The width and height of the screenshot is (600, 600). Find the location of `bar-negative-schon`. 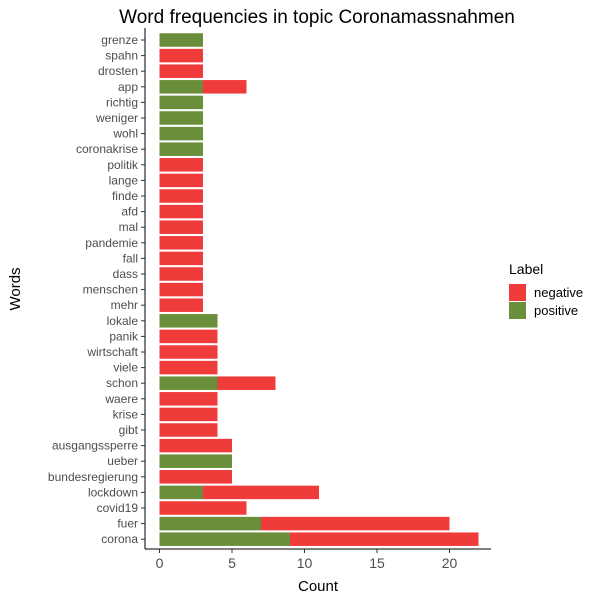

bar-negative-schon is located at coordinates (246, 383).